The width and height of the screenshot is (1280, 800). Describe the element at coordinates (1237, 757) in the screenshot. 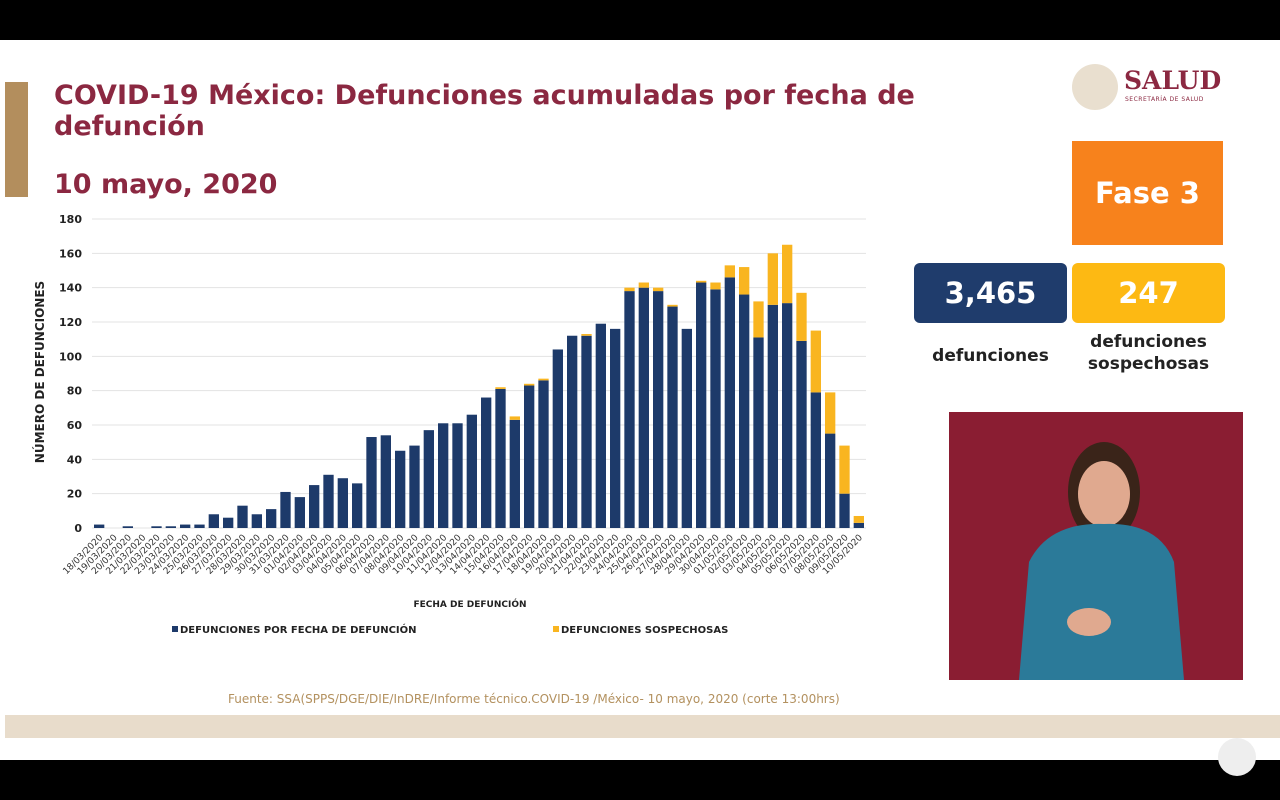

I see `gov-logo` at that location.